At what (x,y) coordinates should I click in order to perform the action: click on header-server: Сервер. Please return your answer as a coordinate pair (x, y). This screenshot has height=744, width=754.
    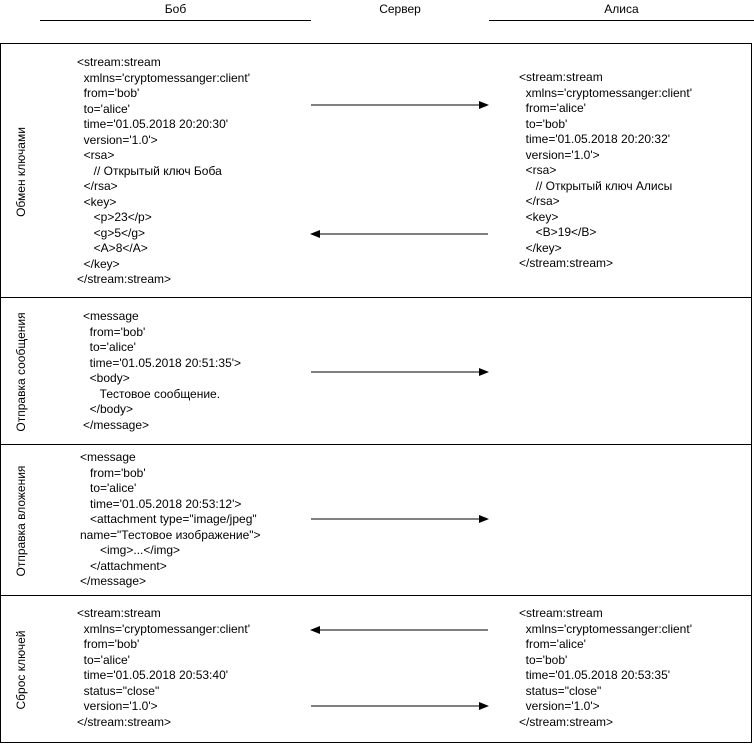
    Looking at the image, I should click on (400, 9).